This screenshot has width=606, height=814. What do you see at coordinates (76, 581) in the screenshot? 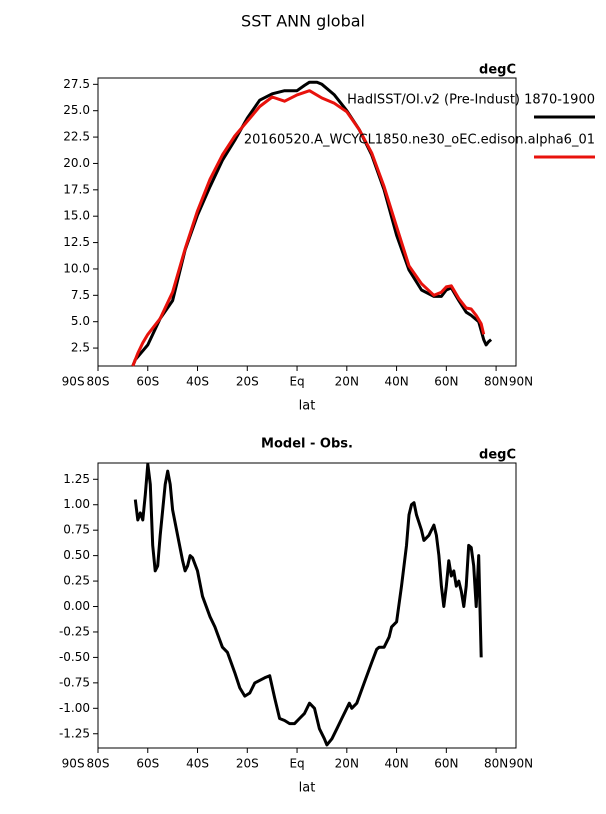
I see `y-tick-label: 0.25` at bounding box center [76, 581].